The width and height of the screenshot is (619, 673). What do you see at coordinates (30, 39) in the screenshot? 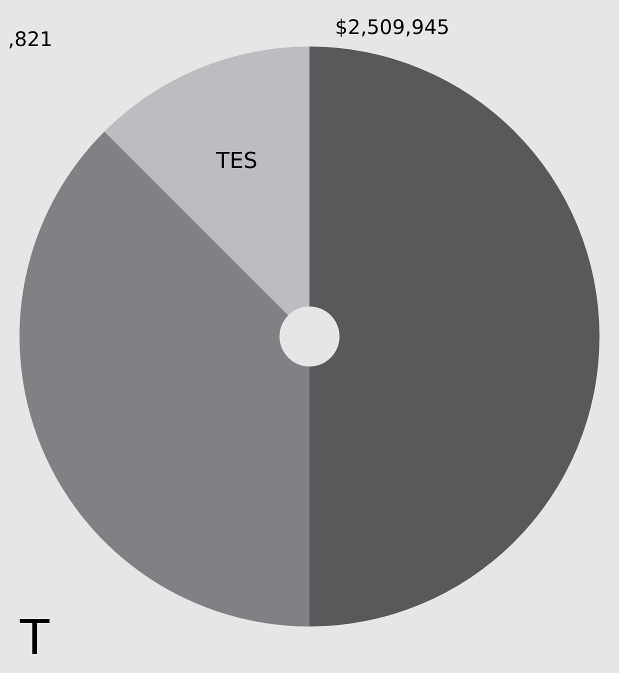
I see `text: ,821` at bounding box center [30, 39].